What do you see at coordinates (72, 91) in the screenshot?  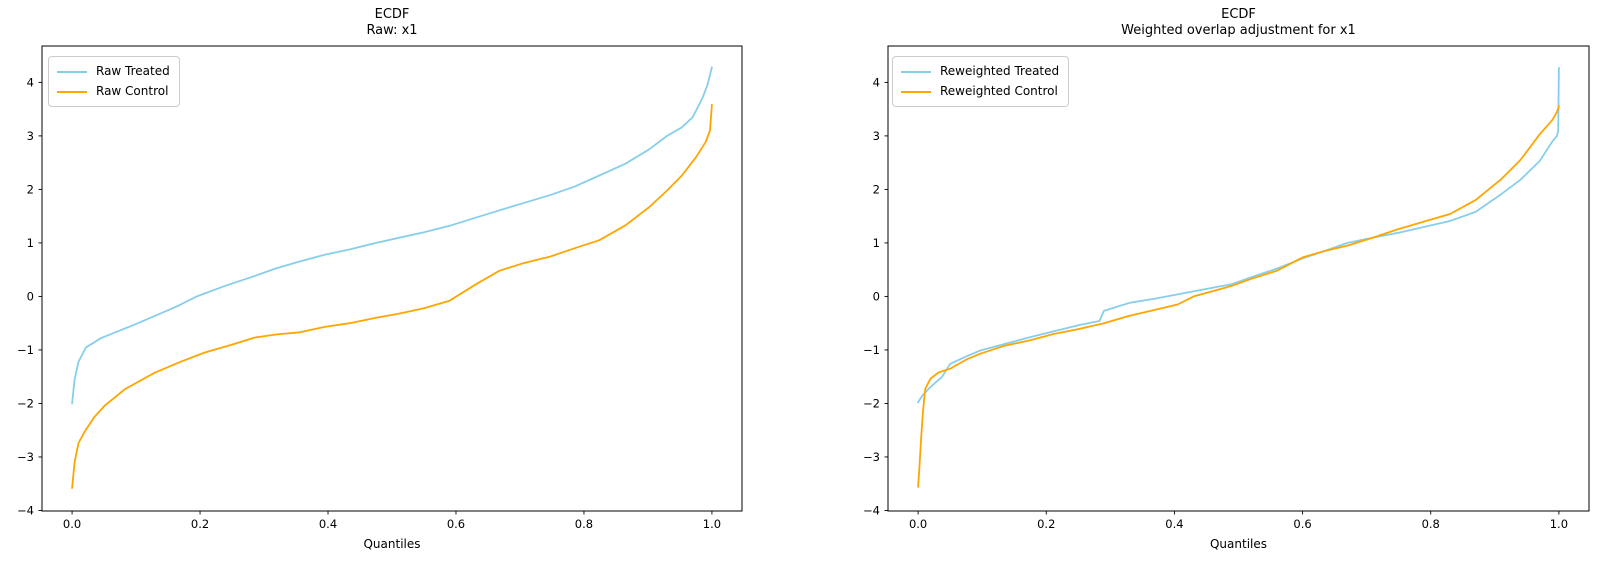 I see `legend-line-raw-control` at bounding box center [72, 91].